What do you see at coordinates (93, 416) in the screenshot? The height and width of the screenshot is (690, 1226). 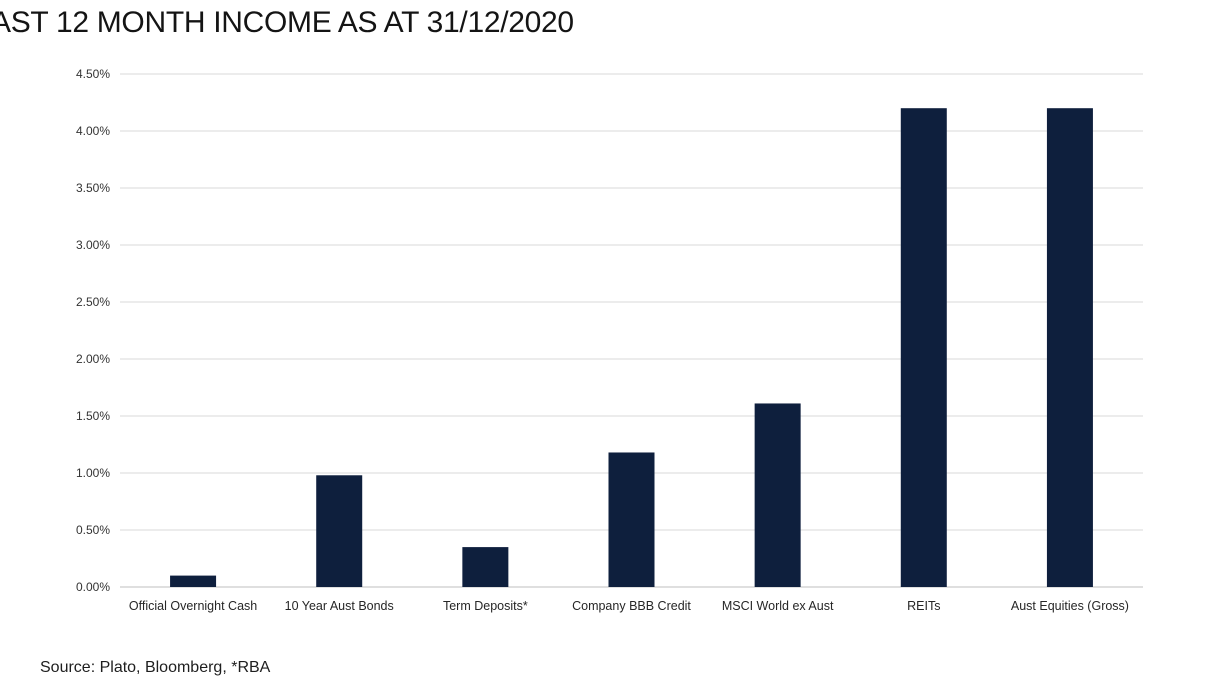 I see `y-tick-label: 1.50%` at bounding box center [93, 416].